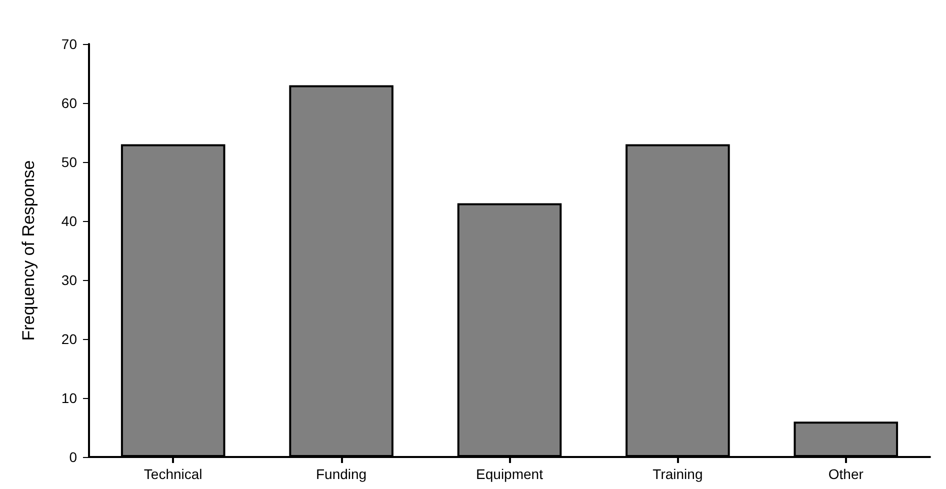  Describe the element at coordinates (846, 474) in the screenshot. I see `x-tick-label: Other` at that location.